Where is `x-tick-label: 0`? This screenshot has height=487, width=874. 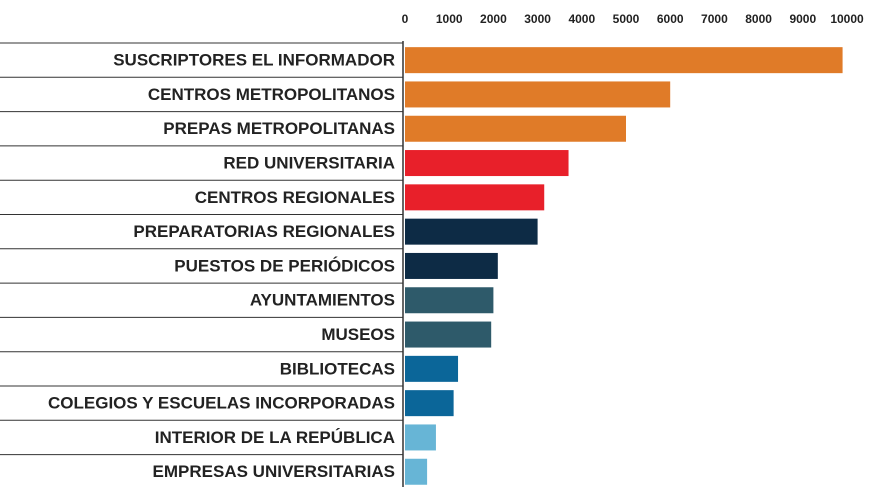
x-tick-label: 0 is located at coordinates (405, 19).